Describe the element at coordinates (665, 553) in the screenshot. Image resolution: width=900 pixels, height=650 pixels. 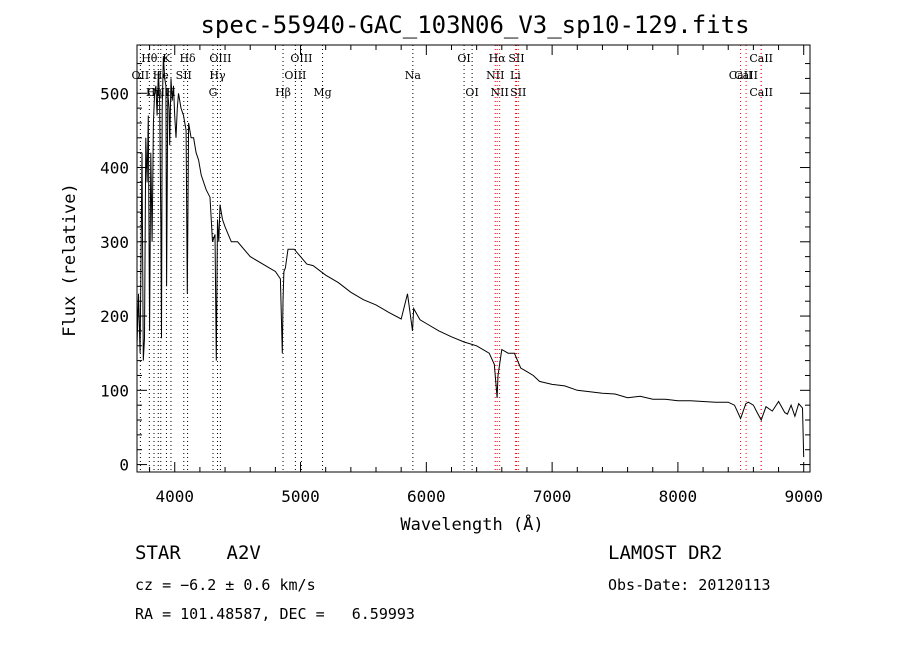
I see `survey-name: LAMOST DR2` at that location.